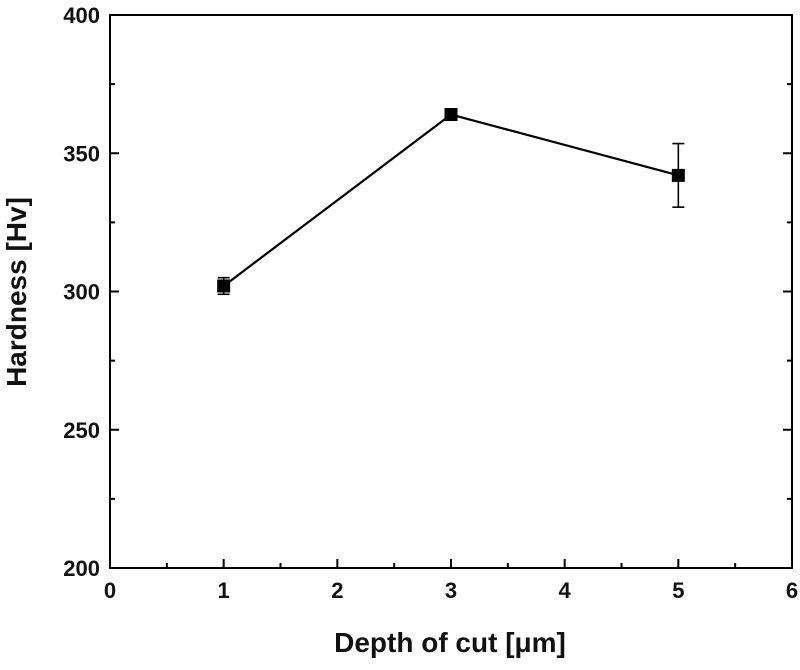 Image resolution: width=800 pixels, height=670 pixels. I want to click on x-tick-label: 2, so click(337, 590).